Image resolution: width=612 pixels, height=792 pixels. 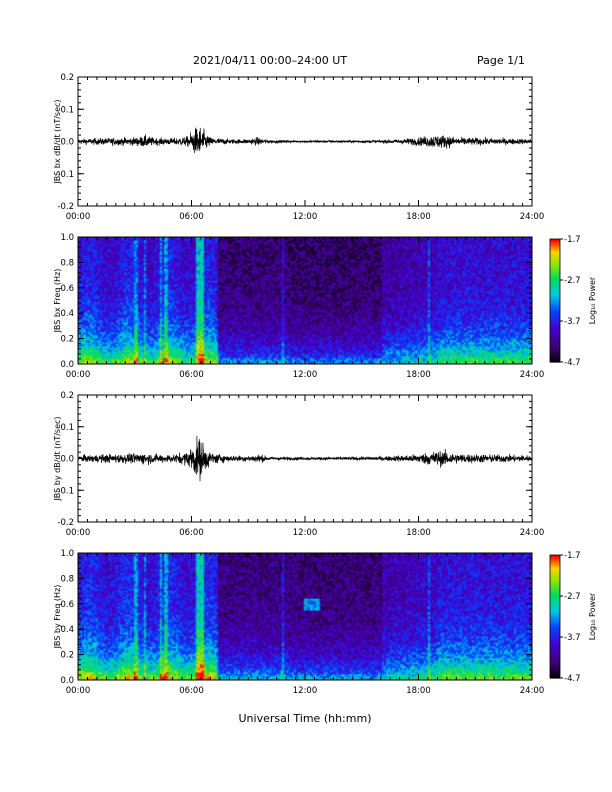 What do you see at coordinates (57, 301) in the screenshot?
I see `y-axis-label: JBS bx Freq (Hz)` at bounding box center [57, 301].